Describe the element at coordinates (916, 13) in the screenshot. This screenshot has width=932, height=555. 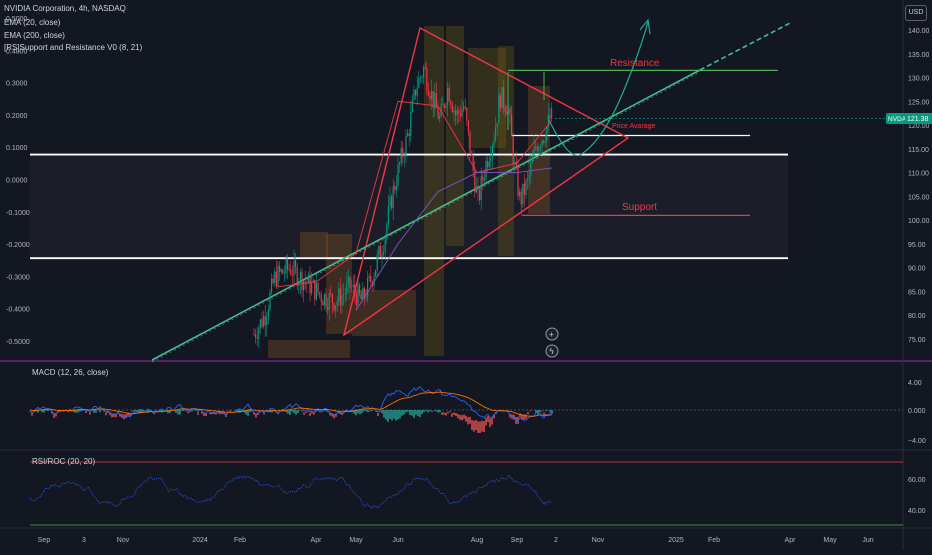
I see `currency-button: USD` at that location.